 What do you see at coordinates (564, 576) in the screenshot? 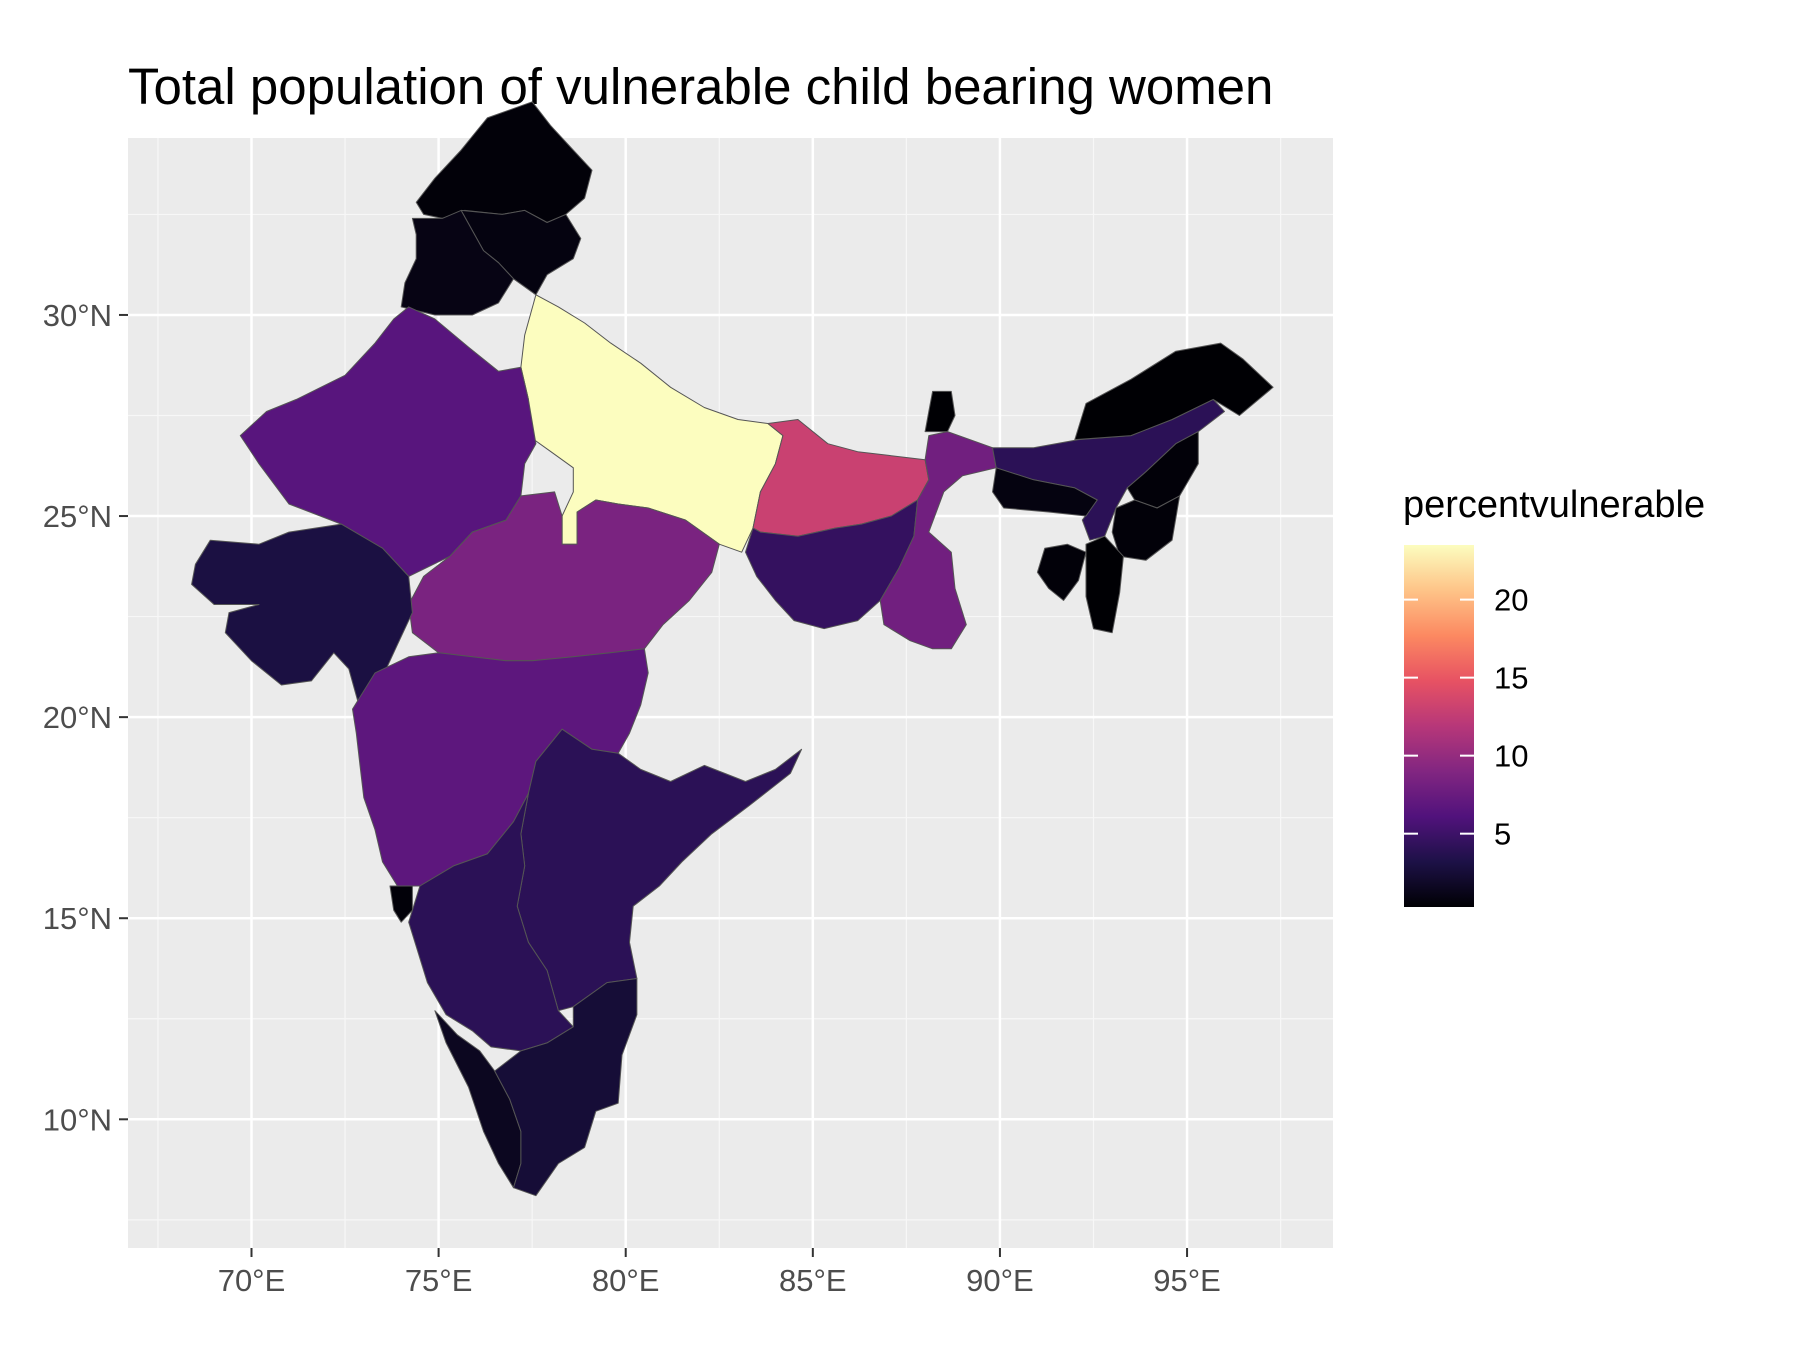
I see `state-madhya-pradesh` at bounding box center [564, 576].